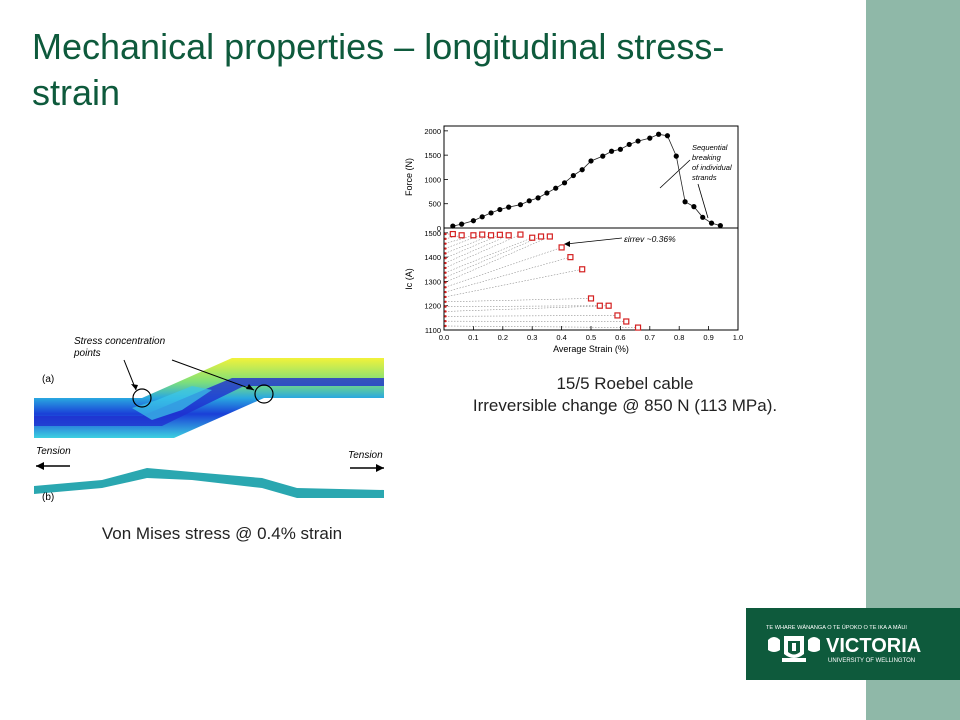 This screenshot has height=720, width=960. I want to click on force-y-tick-label: 1500, so click(432, 155).